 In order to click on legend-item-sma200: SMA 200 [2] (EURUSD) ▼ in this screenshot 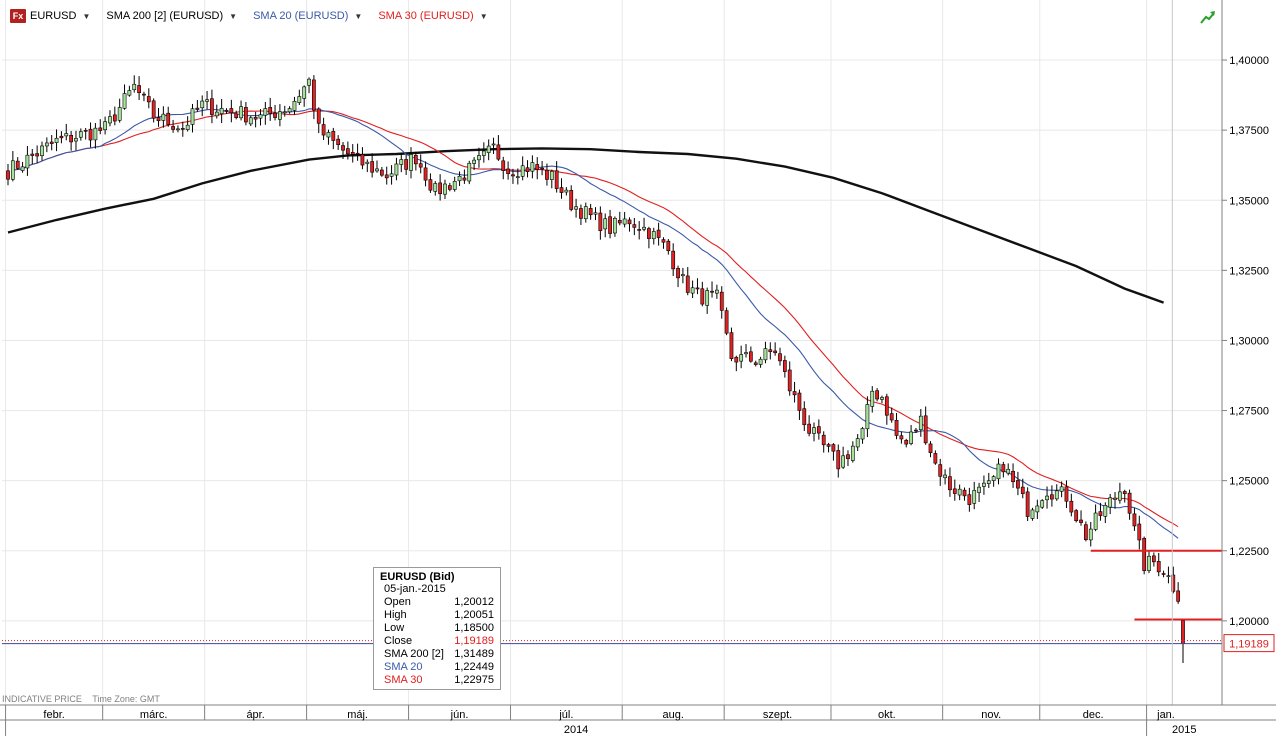, I will do `click(171, 16)`.